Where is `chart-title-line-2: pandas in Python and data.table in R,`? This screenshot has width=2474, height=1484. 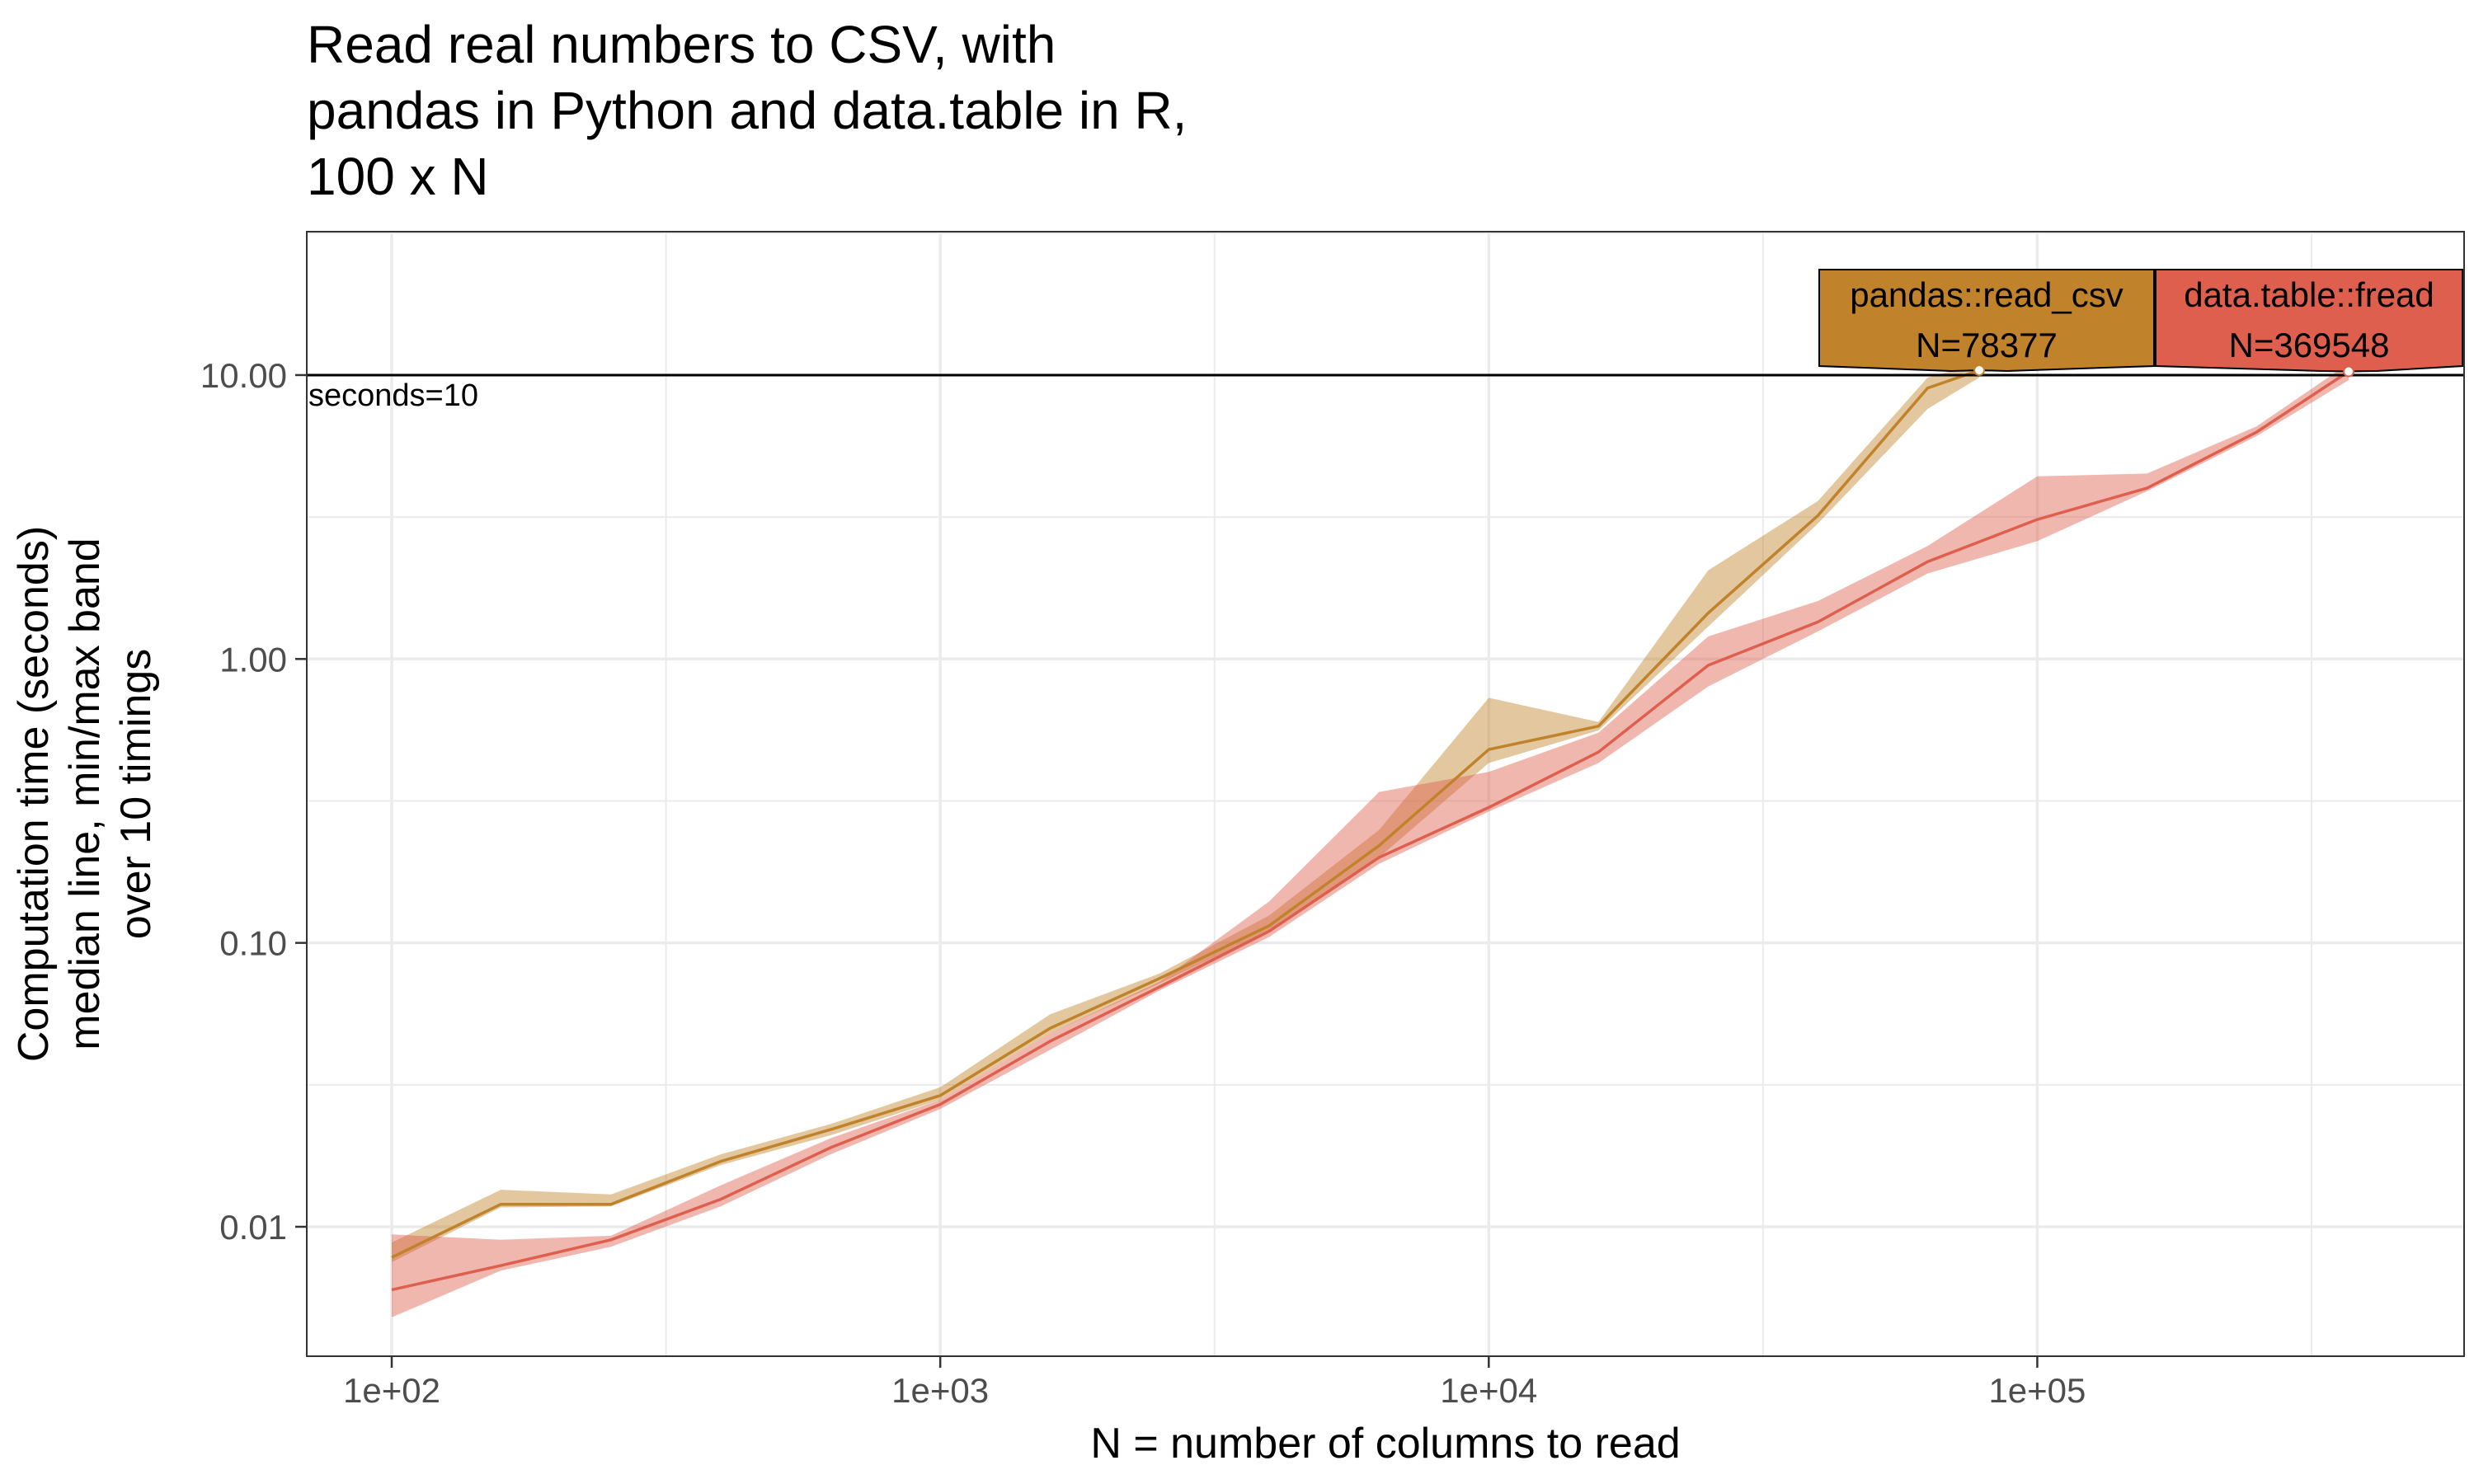 chart-title-line-2: pandas in Python and data.table in R, is located at coordinates (747, 111).